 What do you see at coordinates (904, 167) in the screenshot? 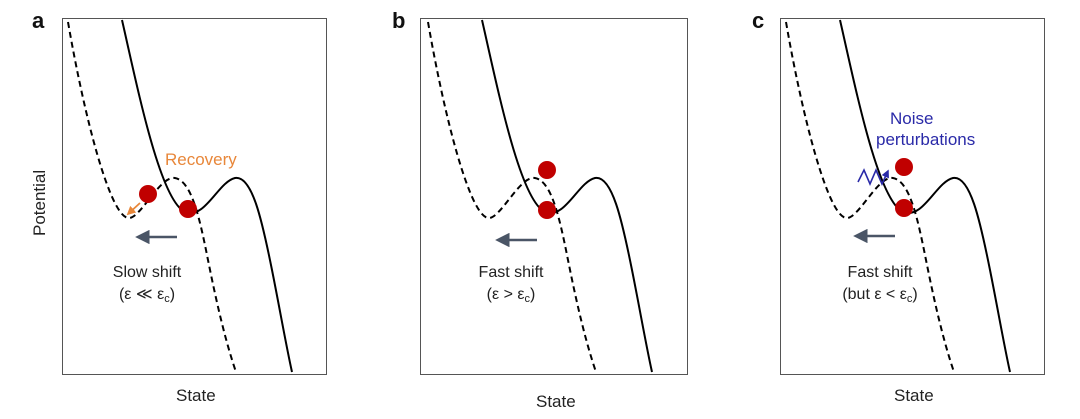
I see `panel-c-ball-perturbed` at bounding box center [904, 167].